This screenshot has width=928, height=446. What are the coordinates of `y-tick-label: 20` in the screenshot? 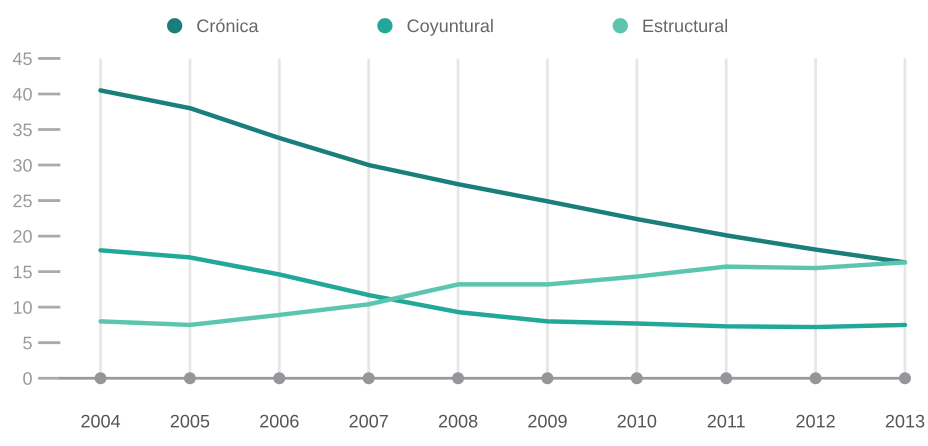 It's located at (22, 236).